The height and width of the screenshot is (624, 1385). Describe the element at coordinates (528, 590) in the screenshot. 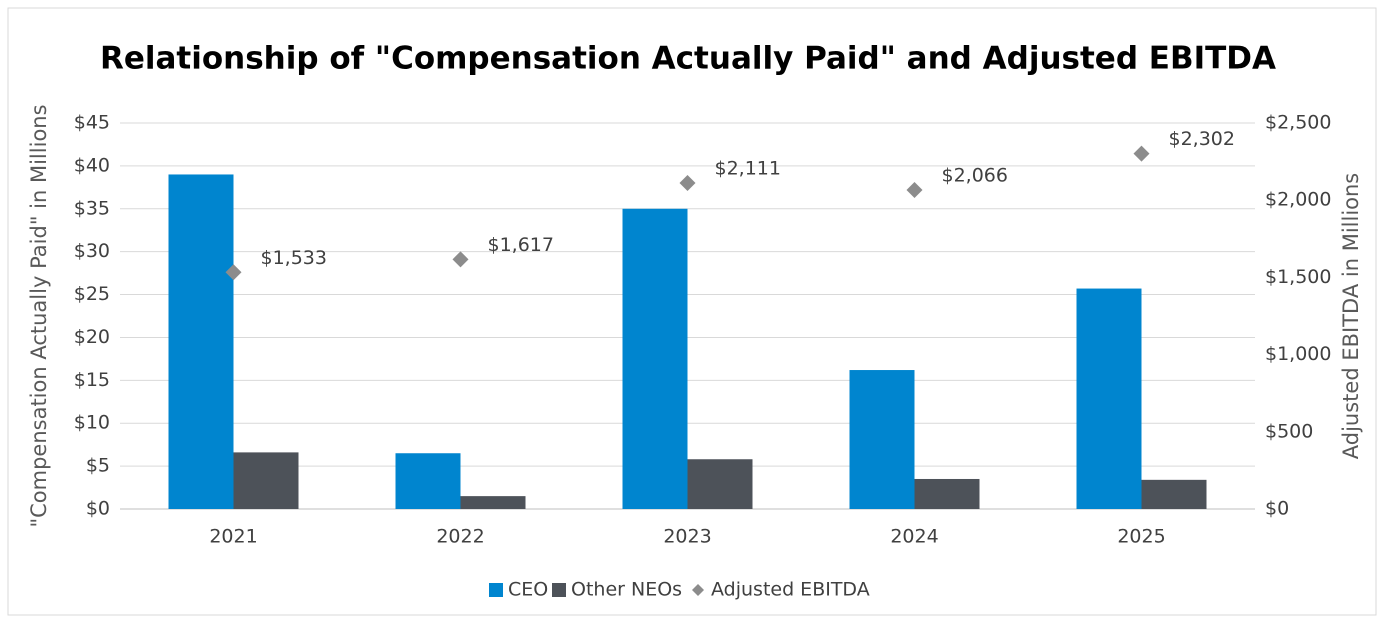

I see `legend-label: CEO` at that location.